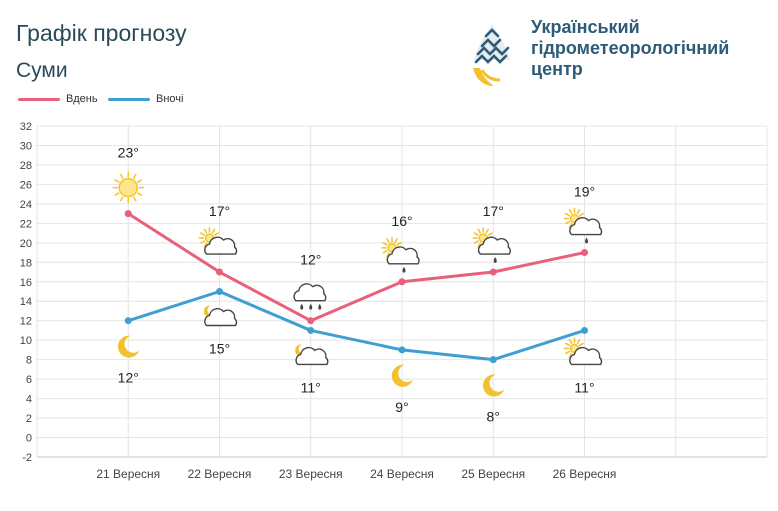  Describe the element at coordinates (26, 224) in the screenshot. I see `y-tick-label: 22` at that location.